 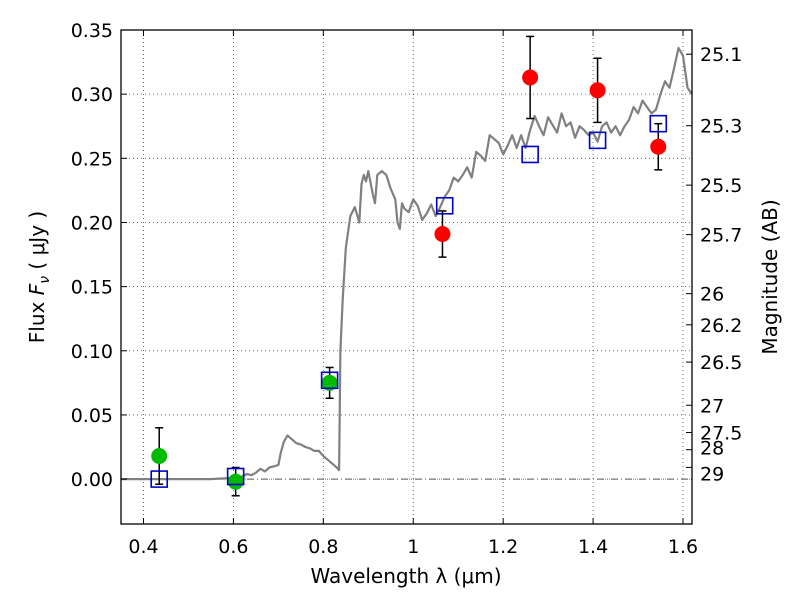 I want to click on y2-axis-label: Magnitude (AB), so click(x=770, y=276).